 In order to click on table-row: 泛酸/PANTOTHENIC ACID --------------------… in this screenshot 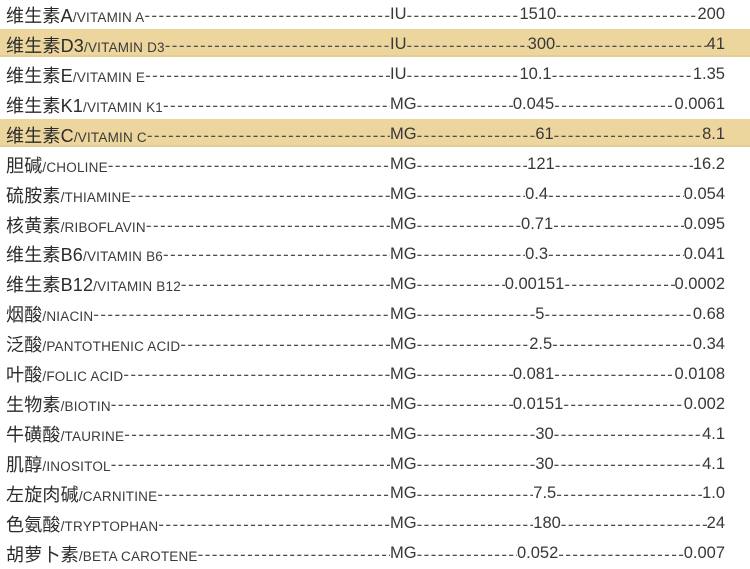, I will do `click(375, 344)`.